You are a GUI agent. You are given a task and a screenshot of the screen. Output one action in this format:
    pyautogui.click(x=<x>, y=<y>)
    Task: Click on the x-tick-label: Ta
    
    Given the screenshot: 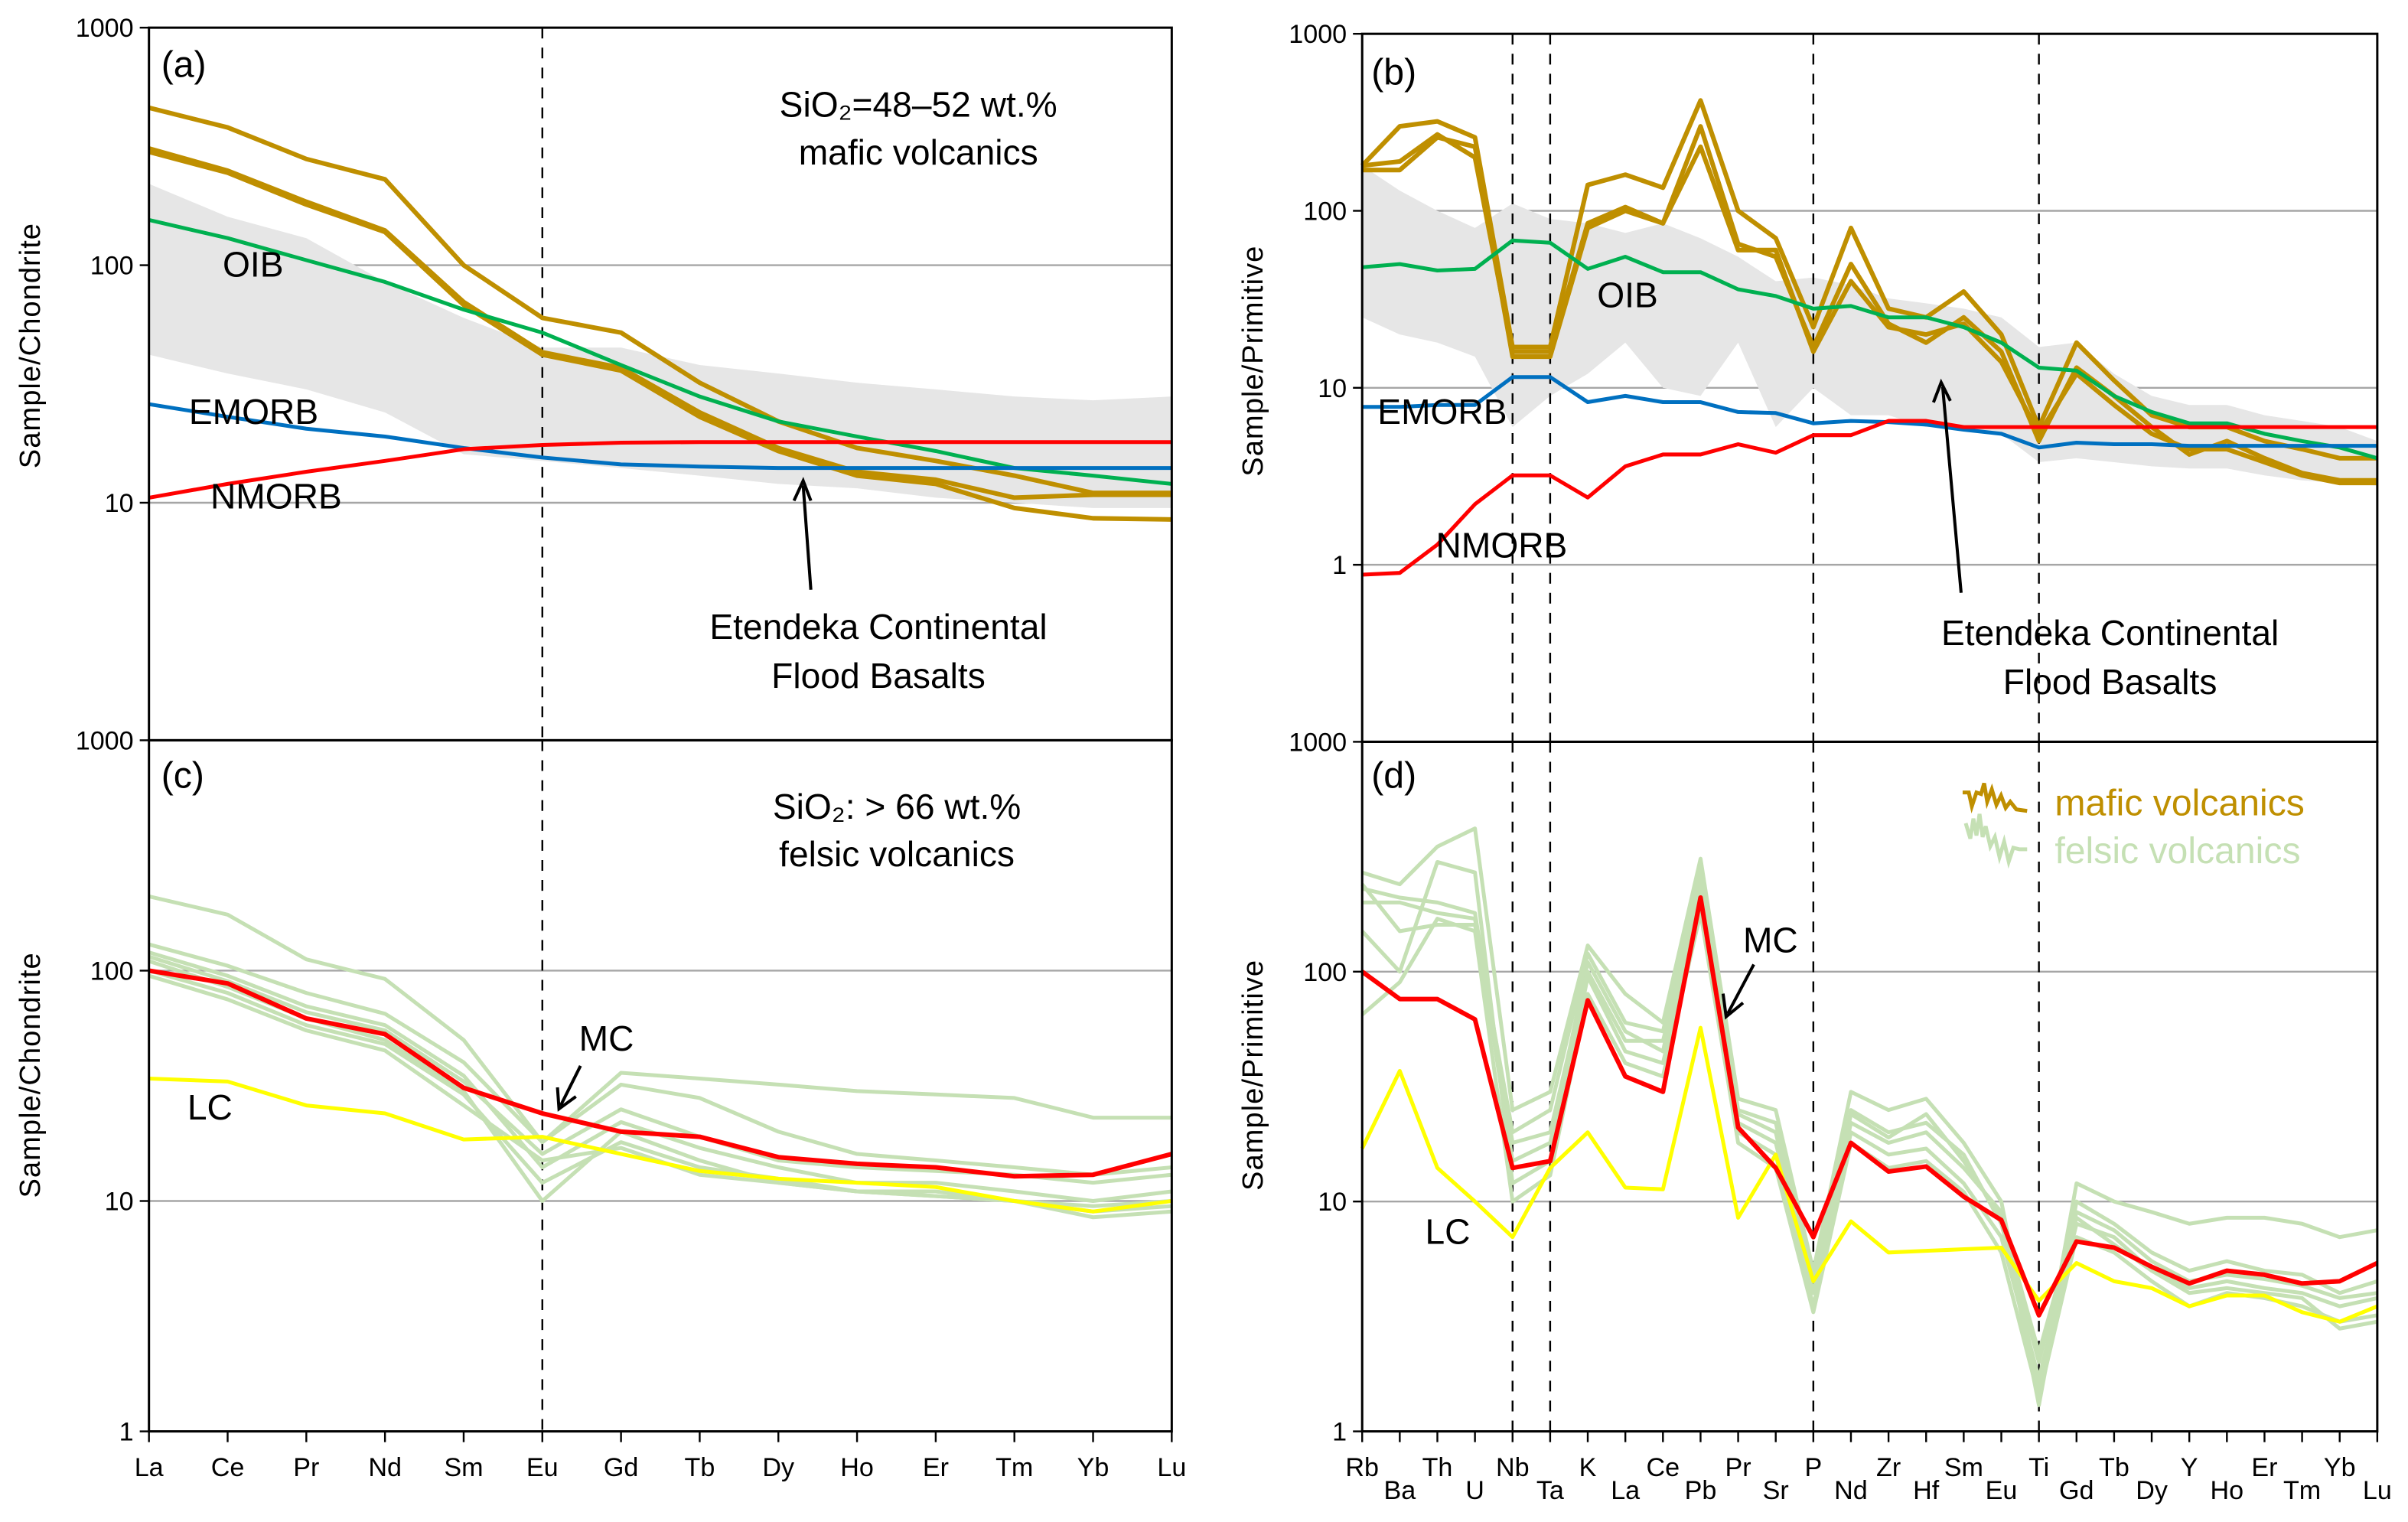 What is the action you would take?
    pyautogui.click(x=1550, y=1490)
    